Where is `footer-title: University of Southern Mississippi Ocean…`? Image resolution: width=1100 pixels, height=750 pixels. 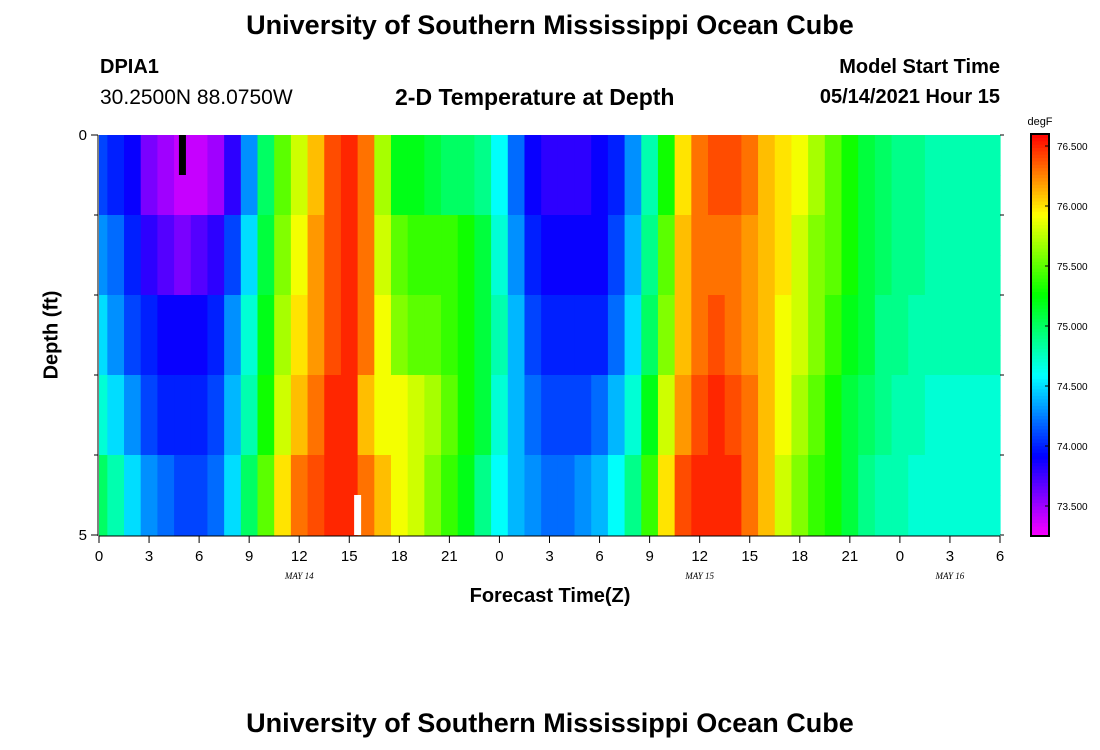
footer-title: University of Southern Mississippi Ocean… is located at coordinates (550, 723).